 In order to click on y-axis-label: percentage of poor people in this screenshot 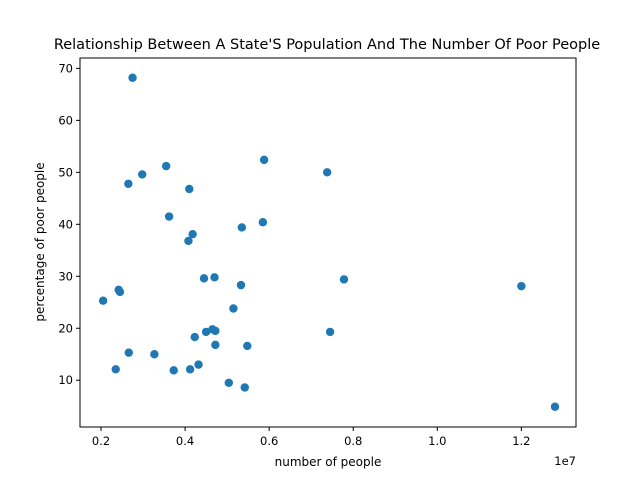, I will do `click(40, 241)`.